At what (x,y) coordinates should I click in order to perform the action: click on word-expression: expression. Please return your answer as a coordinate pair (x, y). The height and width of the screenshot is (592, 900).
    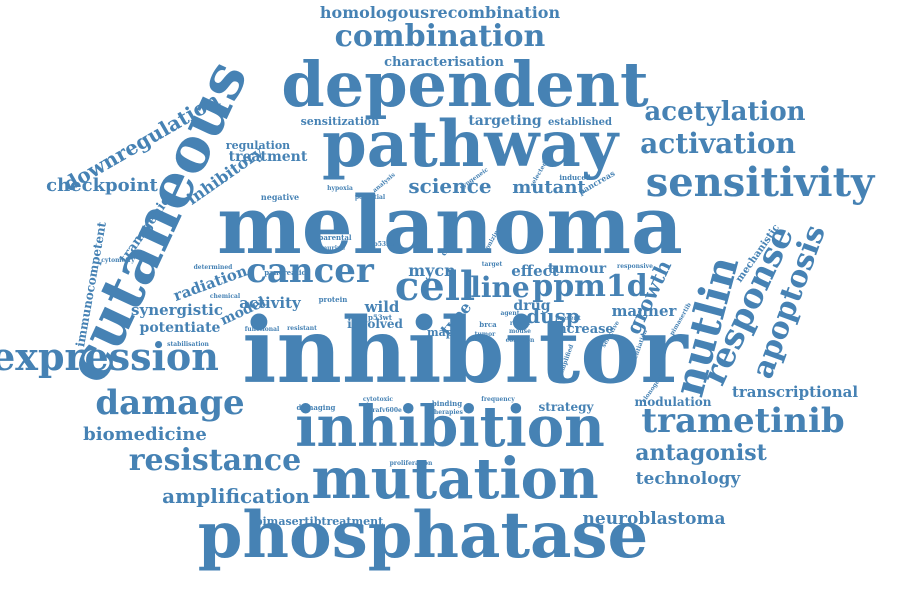
    Looking at the image, I should click on (109, 356).